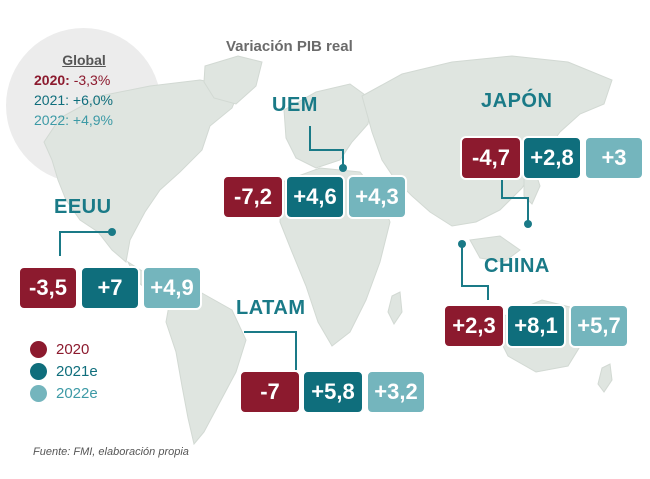 The height and width of the screenshot is (479, 650). Describe the element at coordinates (38, 393) in the screenshot. I see `legend-dot-2022e` at that location.